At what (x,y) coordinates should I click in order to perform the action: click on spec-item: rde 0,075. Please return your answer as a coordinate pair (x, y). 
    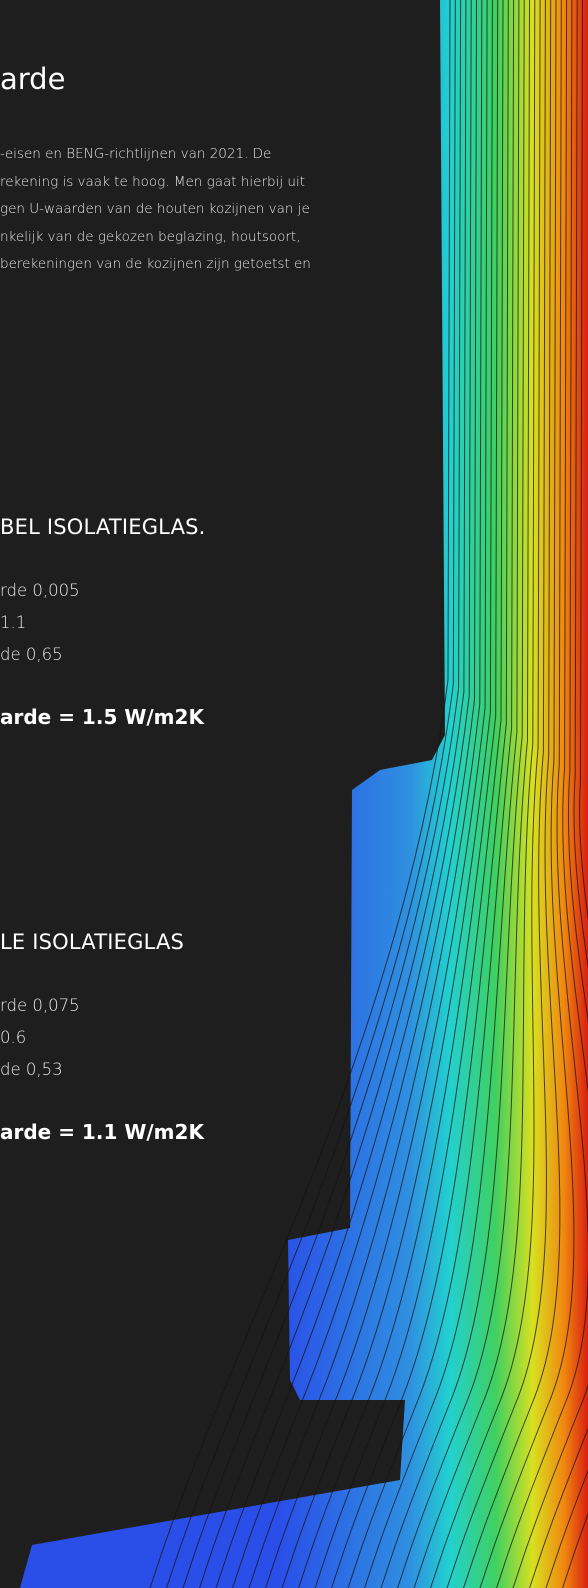
    Looking at the image, I should click on (40, 1005).